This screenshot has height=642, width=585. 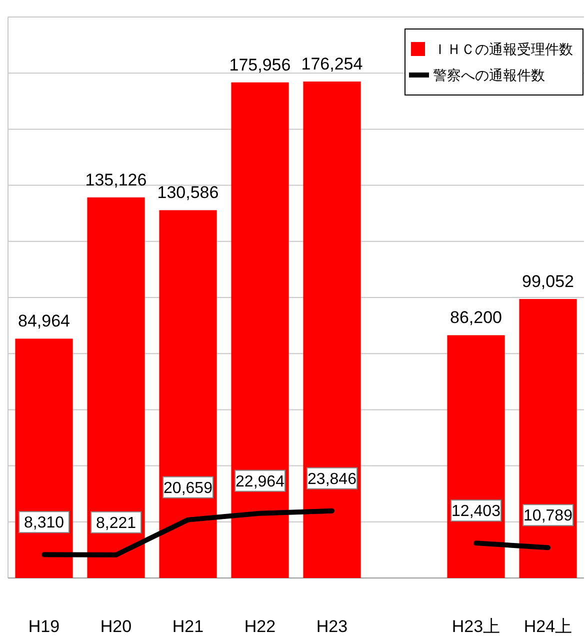 I want to click on data-label: 135,126, so click(x=116, y=180).